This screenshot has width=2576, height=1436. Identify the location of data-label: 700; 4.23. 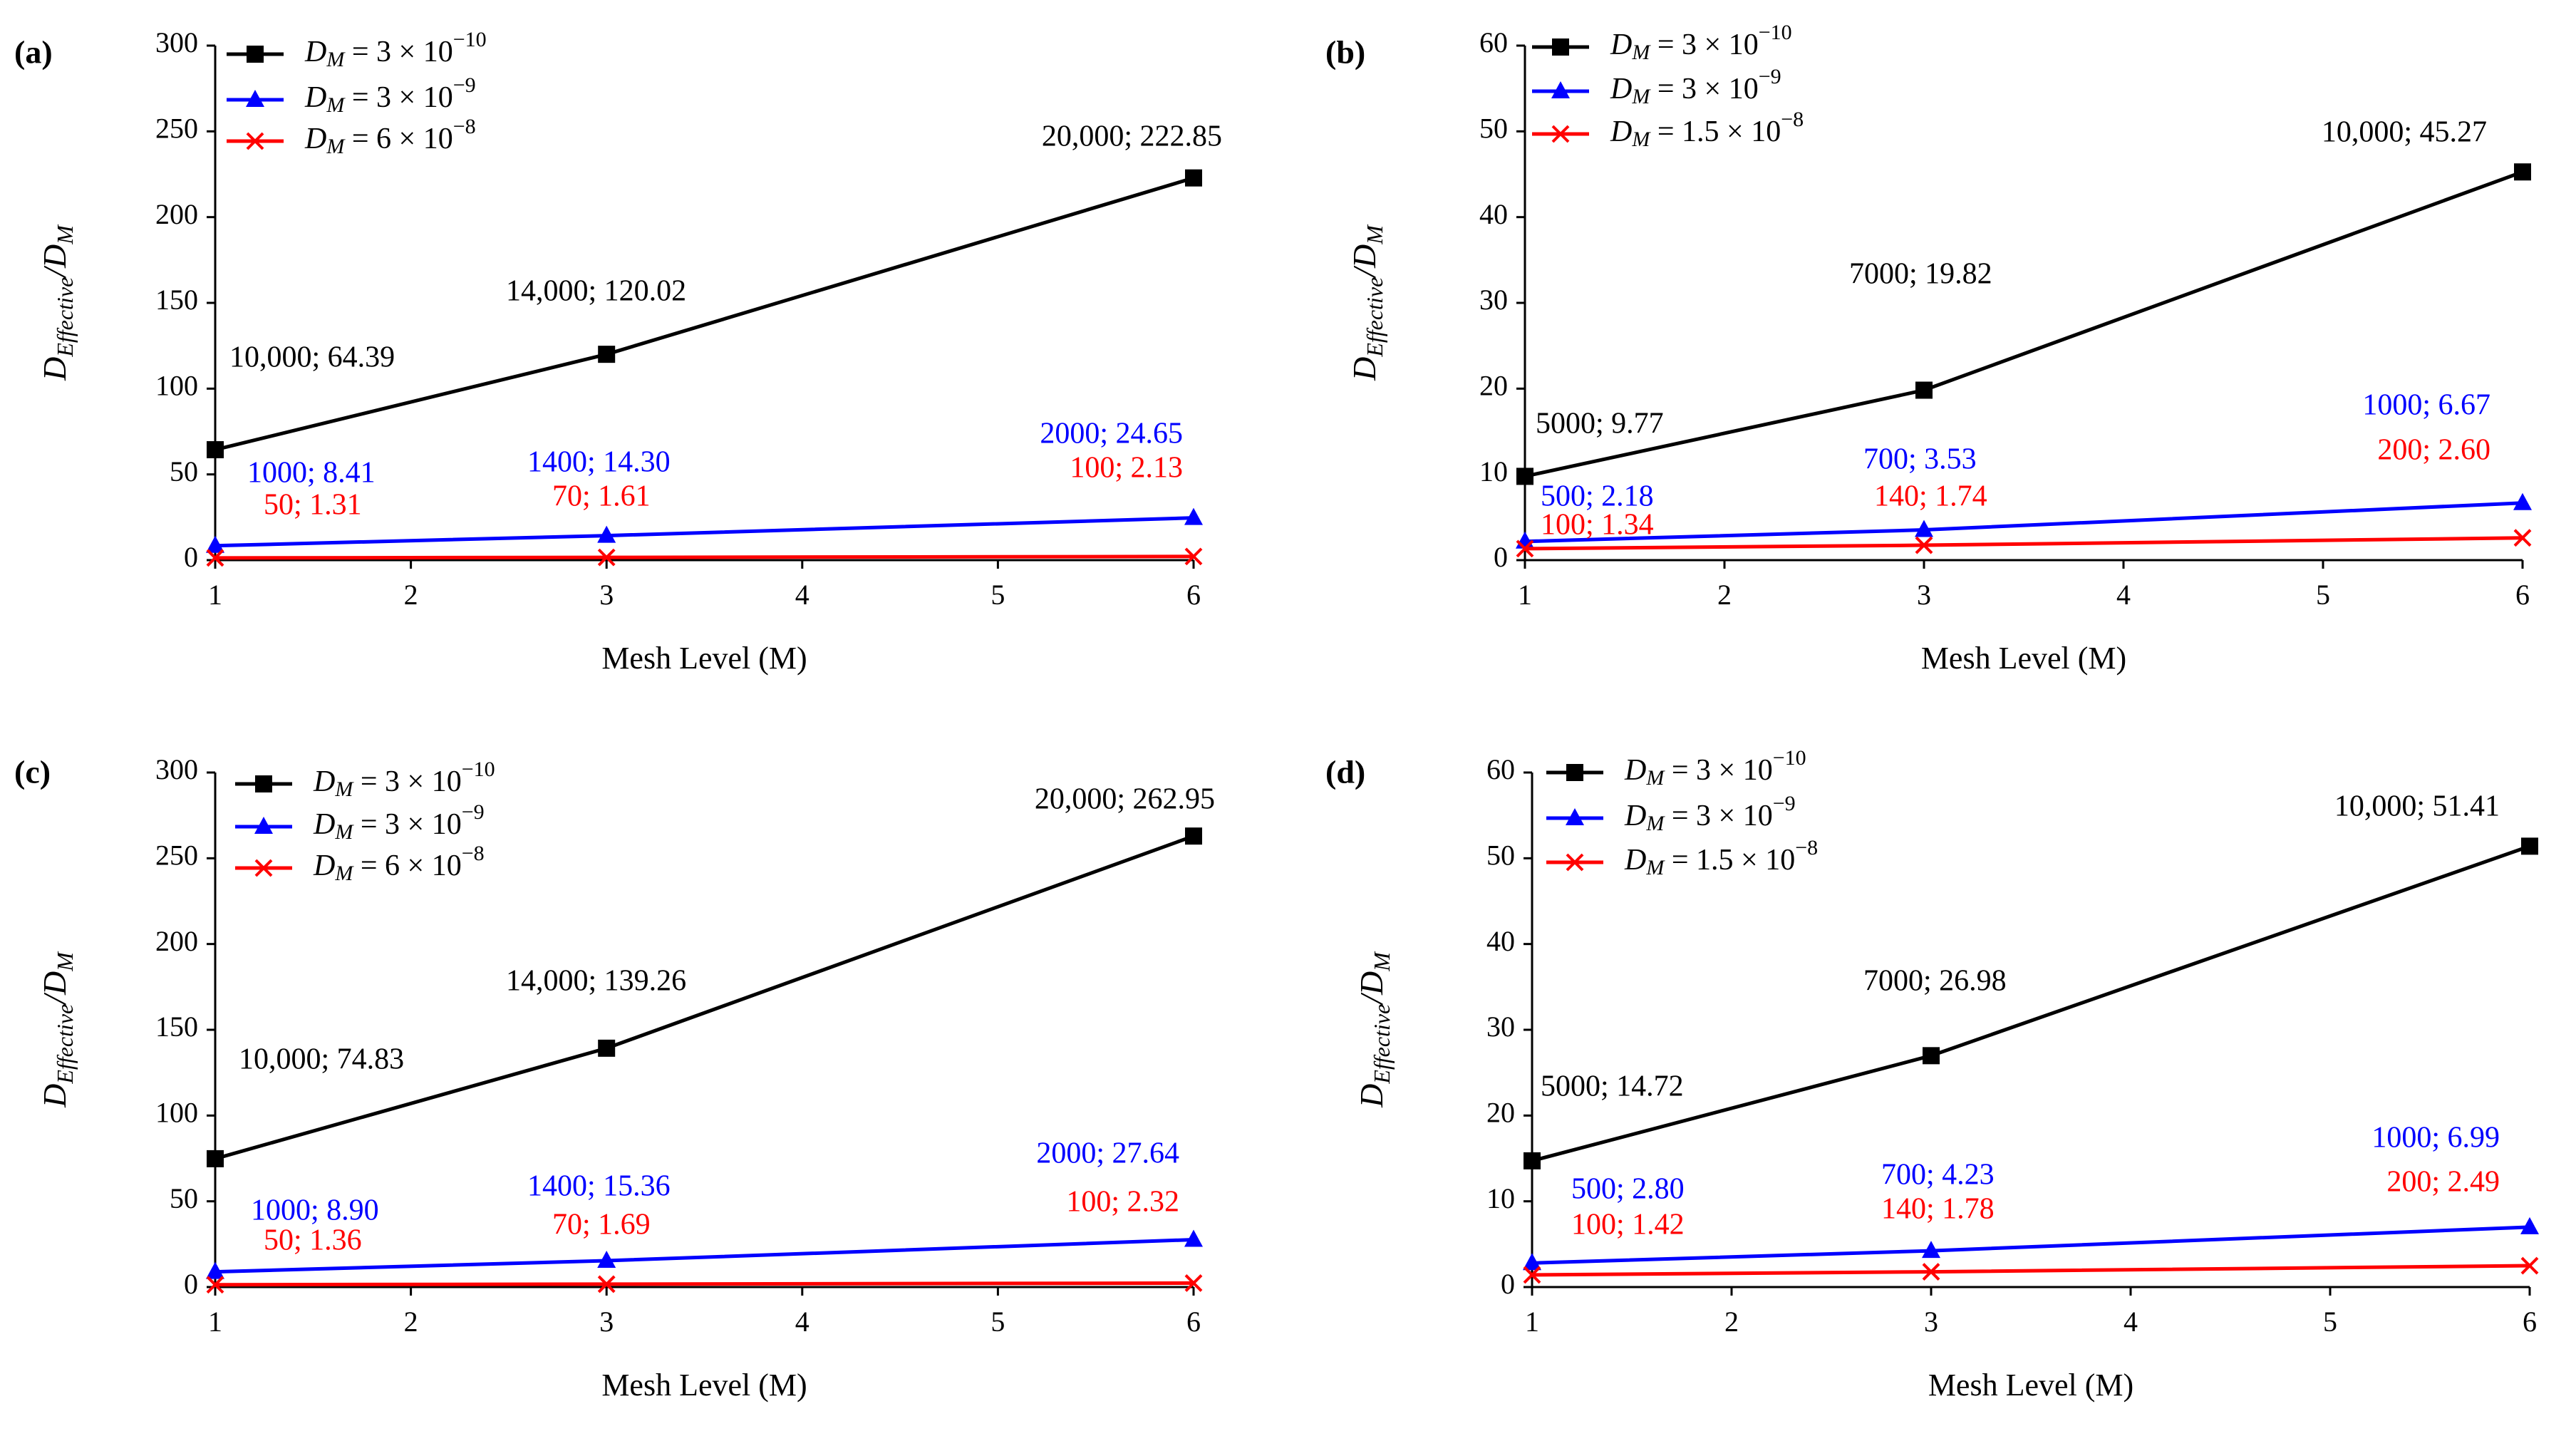
(1938, 1175).